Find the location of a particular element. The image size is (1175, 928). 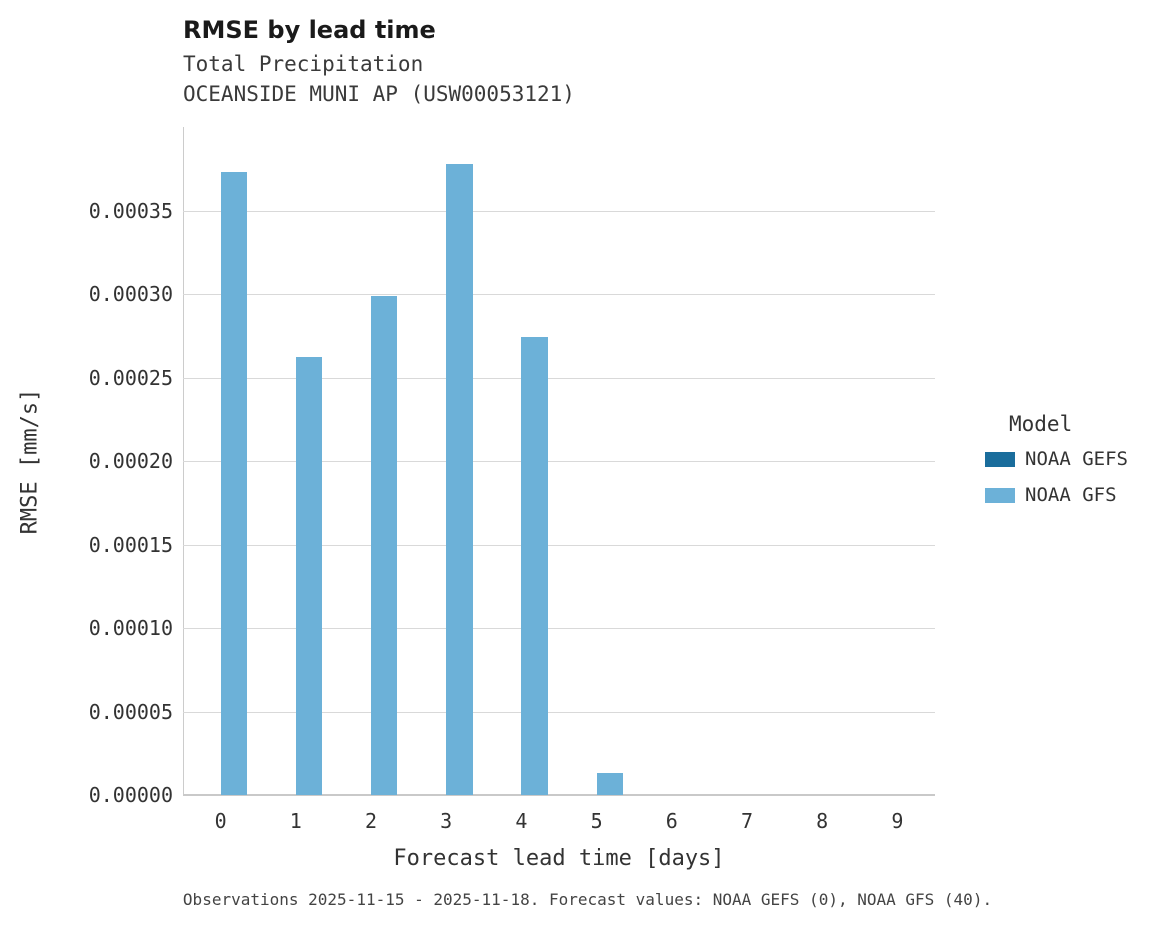

bar-noaa-gfs-lead5 is located at coordinates (609, 784).